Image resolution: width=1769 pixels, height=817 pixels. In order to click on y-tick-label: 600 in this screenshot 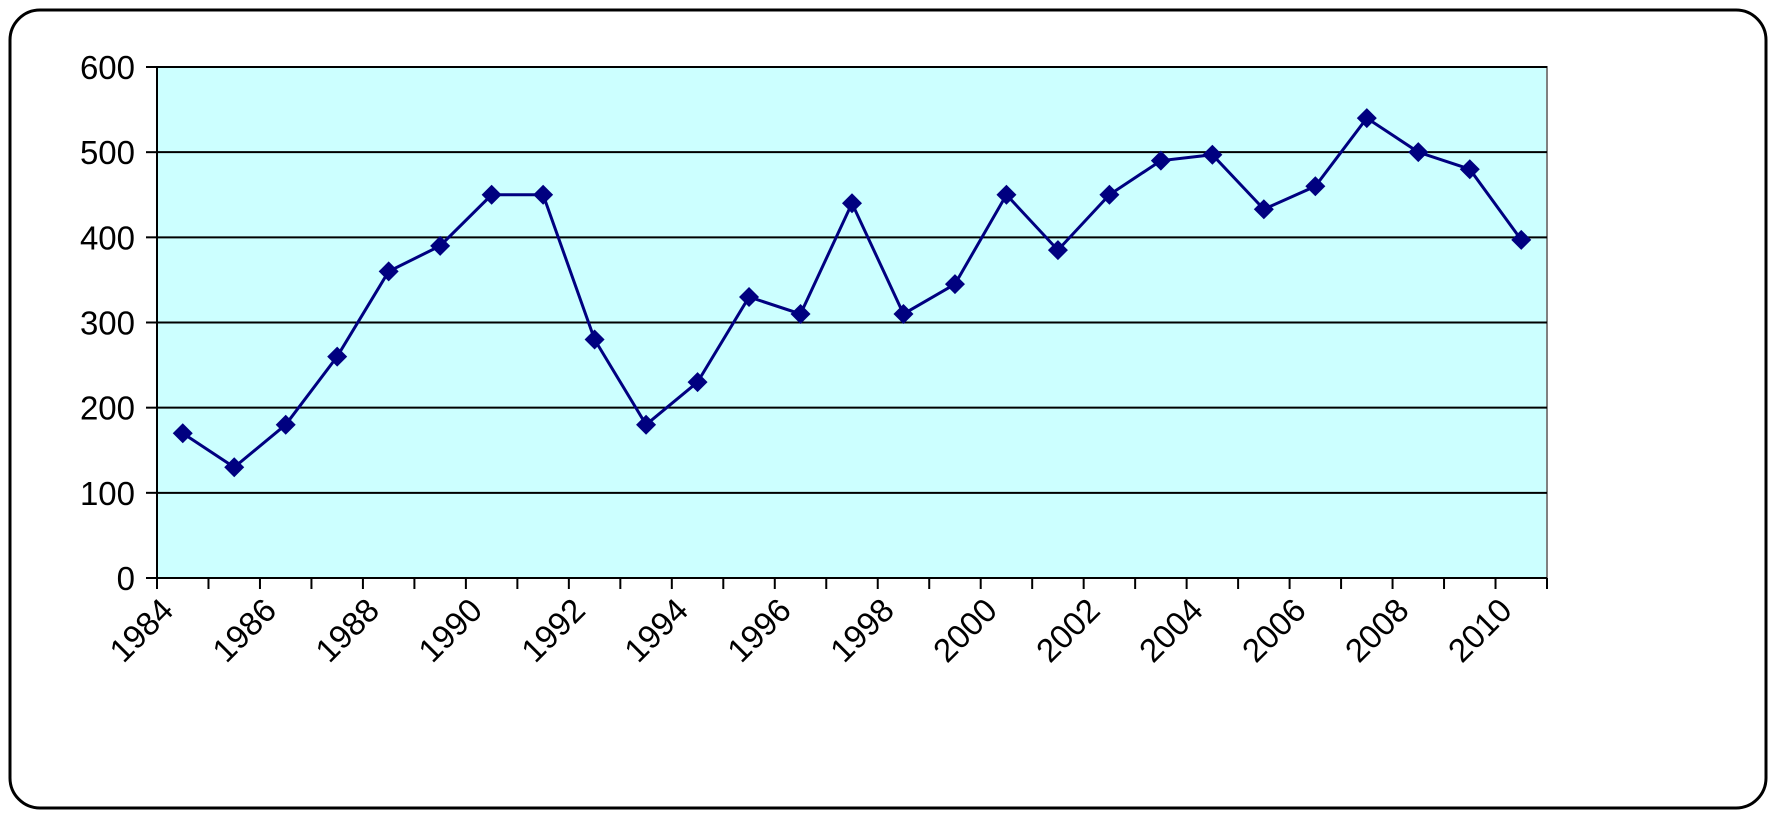, I will do `click(107, 67)`.